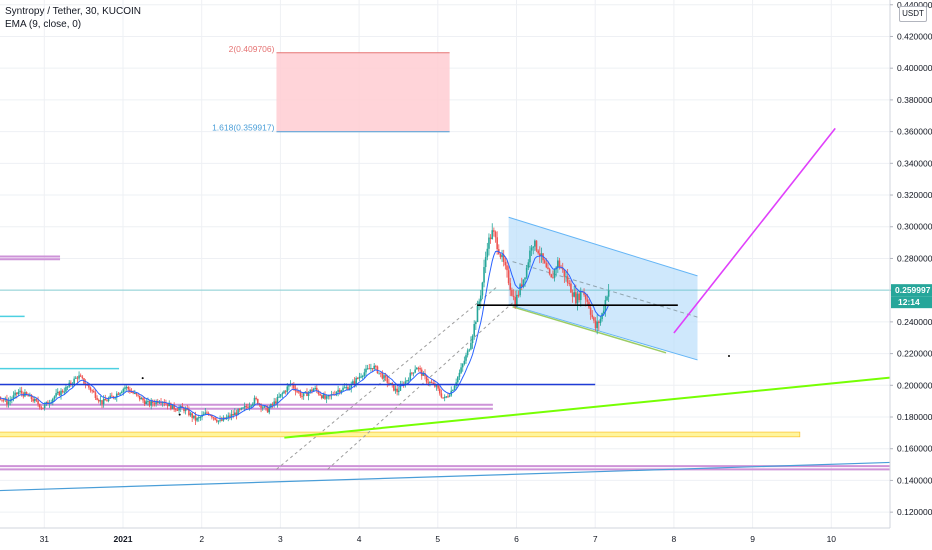 This screenshot has width=932, height=550. I want to click on symbol-title: Syntropy / Tether, 30, KUCOIN, so click(73, 11).